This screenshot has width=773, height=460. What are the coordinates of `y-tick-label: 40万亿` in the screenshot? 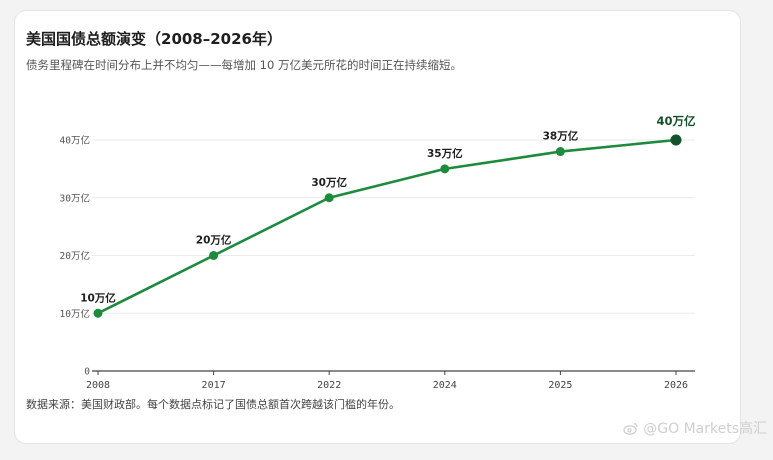 It's located at (75, 141).